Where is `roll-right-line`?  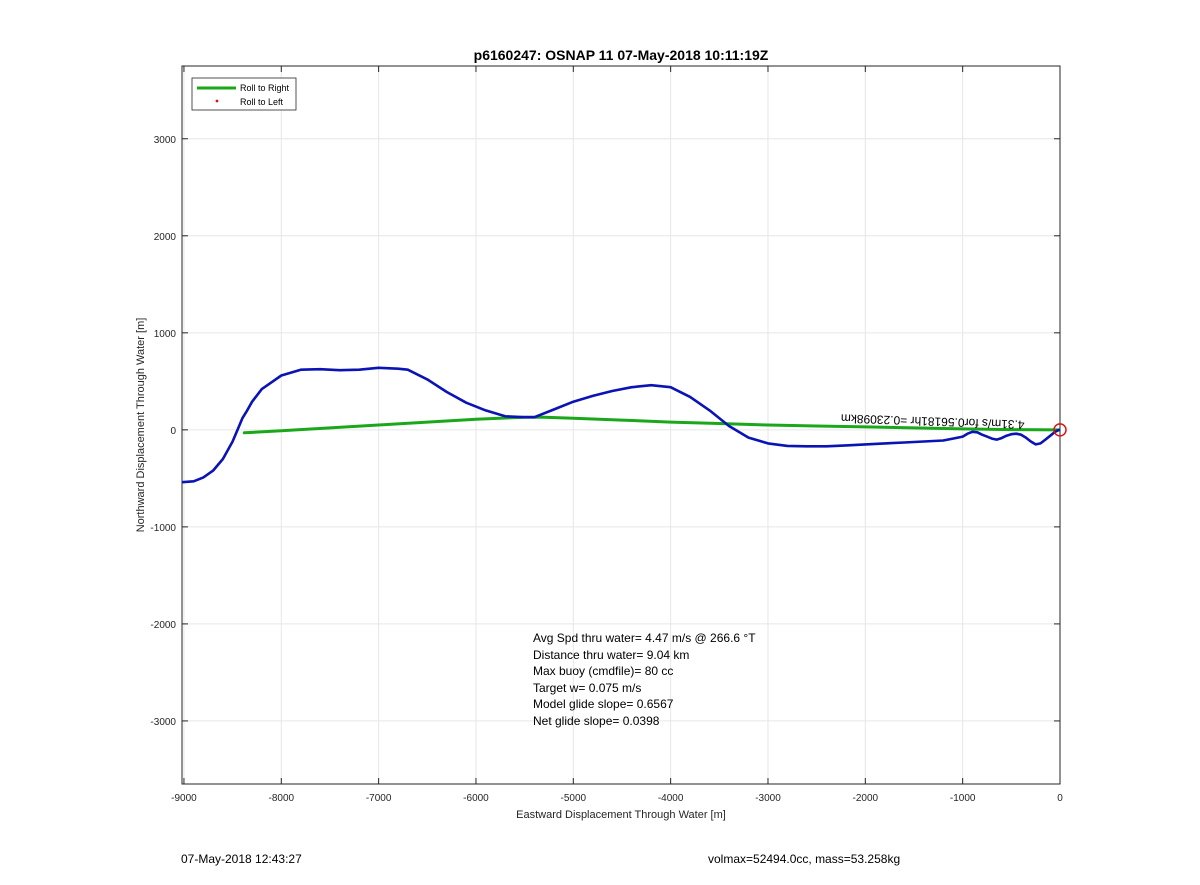 roll-right-line is located at coordinates (651, 425).